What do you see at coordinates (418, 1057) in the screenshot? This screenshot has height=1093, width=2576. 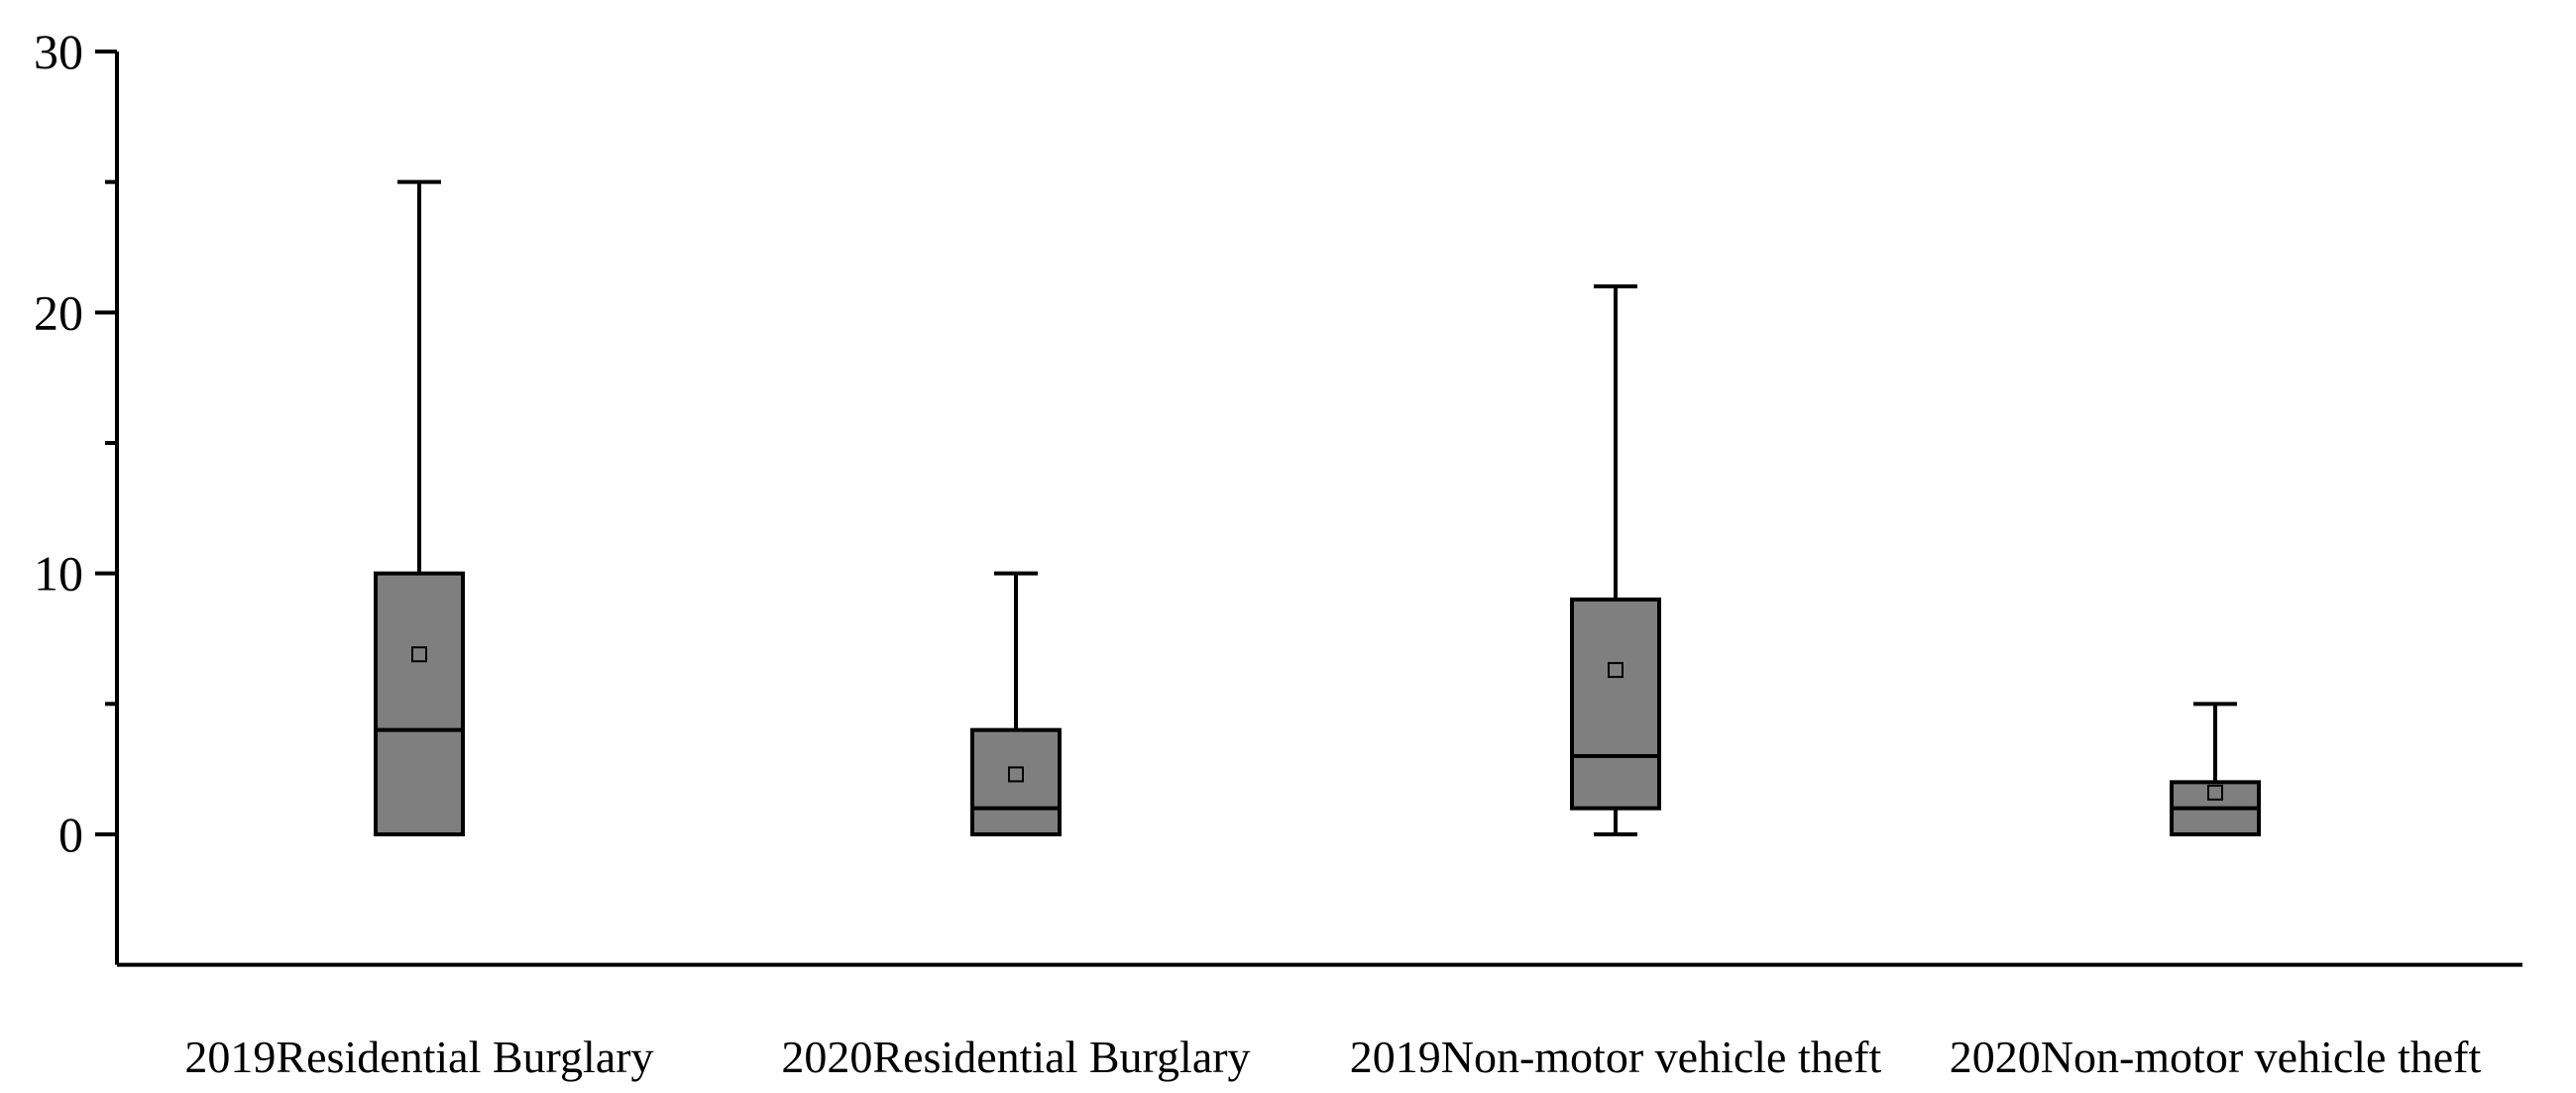 I see `category-label: 2019Residential Burglary` at bounding box center [418, 1057].